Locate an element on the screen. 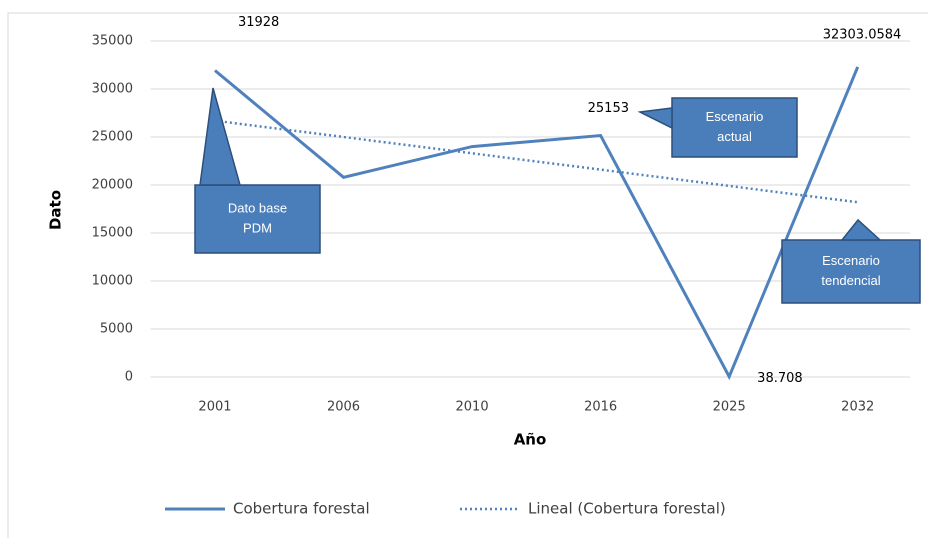  y-tick-label: 5000 is located at coordinates (116, 329).